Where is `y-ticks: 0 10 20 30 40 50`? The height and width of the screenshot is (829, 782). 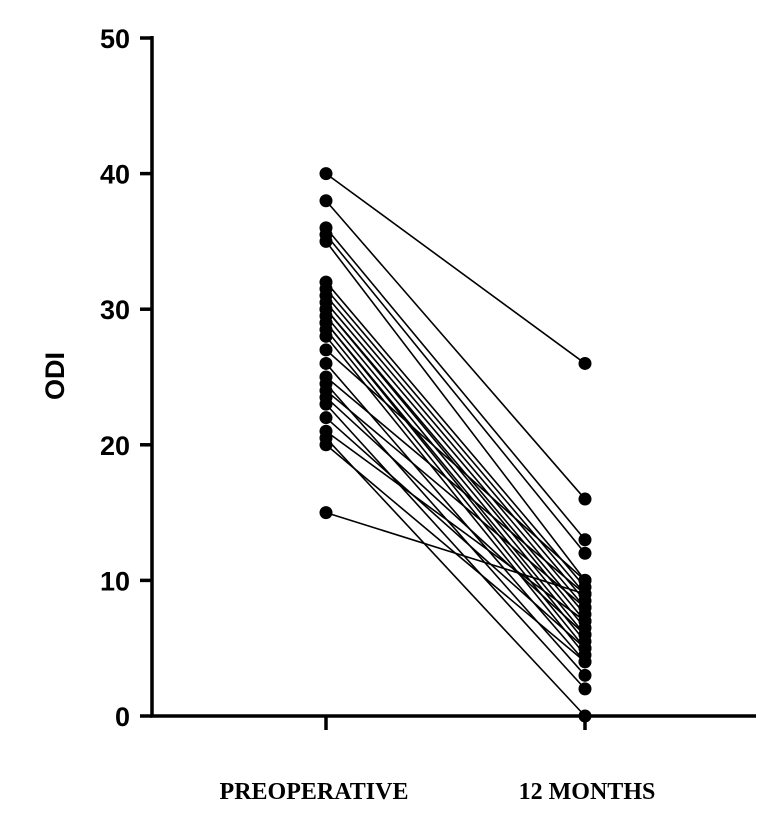
y-ticks: 0 10 20 30 40 50 is located at coordinates (126, 378).